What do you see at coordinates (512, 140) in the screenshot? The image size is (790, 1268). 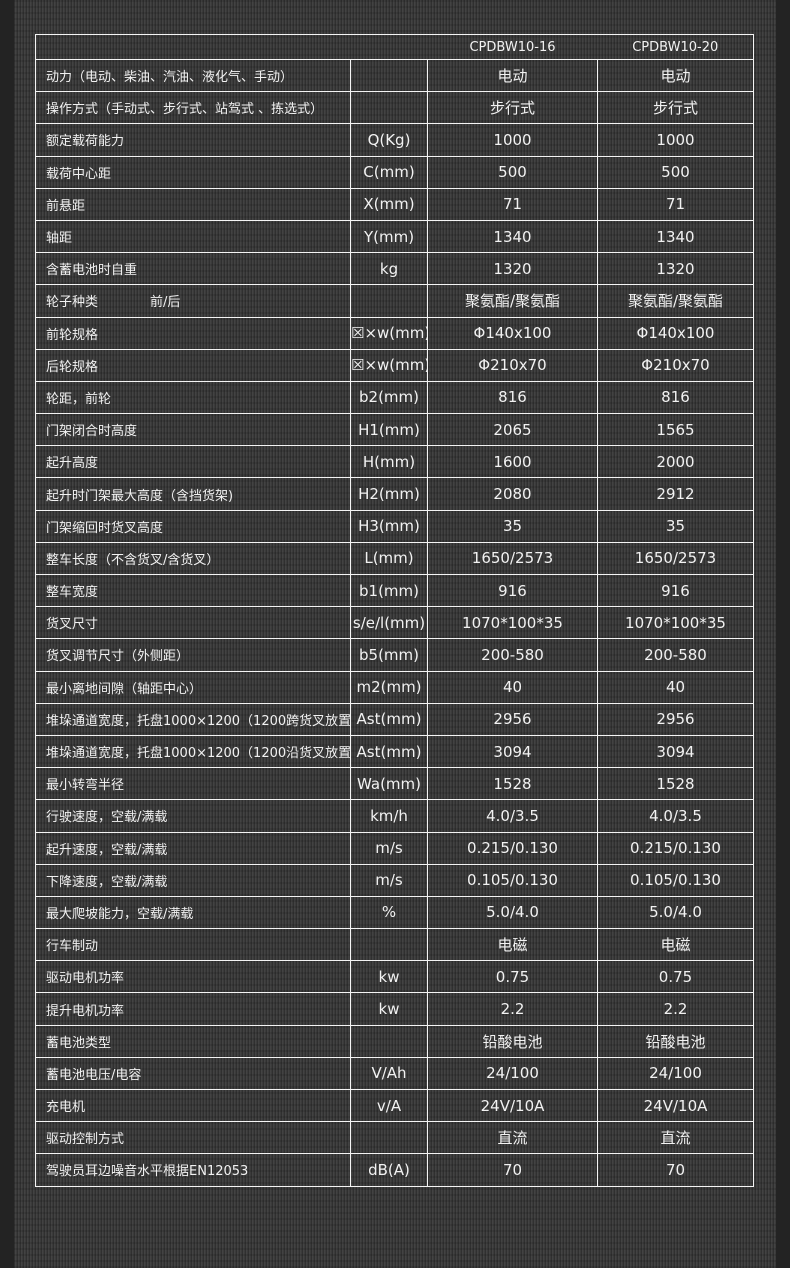 I see `spec-value-model-1: 1000` at bounding box center [512, 140].